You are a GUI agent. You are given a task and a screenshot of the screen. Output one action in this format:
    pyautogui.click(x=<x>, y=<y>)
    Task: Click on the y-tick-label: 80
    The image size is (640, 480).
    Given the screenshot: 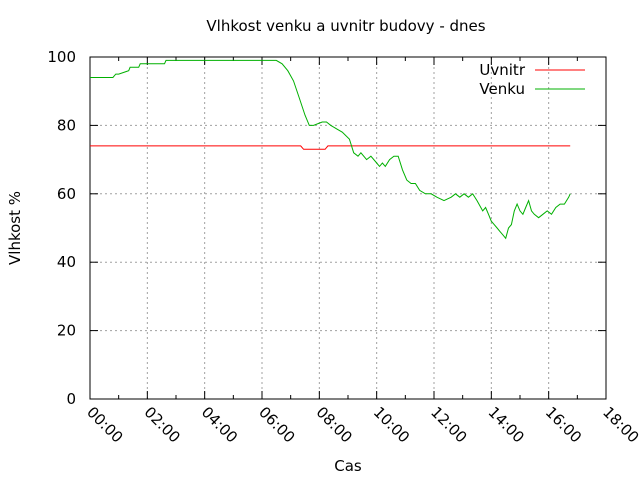 What is the action you would take?
    pyautogui.click(x=66, y=125)
    